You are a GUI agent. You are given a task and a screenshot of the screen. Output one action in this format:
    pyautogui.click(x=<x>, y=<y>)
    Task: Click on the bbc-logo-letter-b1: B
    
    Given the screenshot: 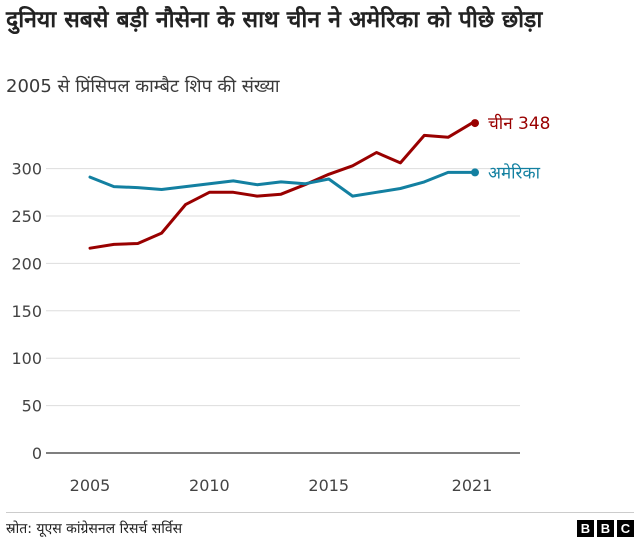 What is the action you would take?
    pyautogui.click(x=585, y=528)
    